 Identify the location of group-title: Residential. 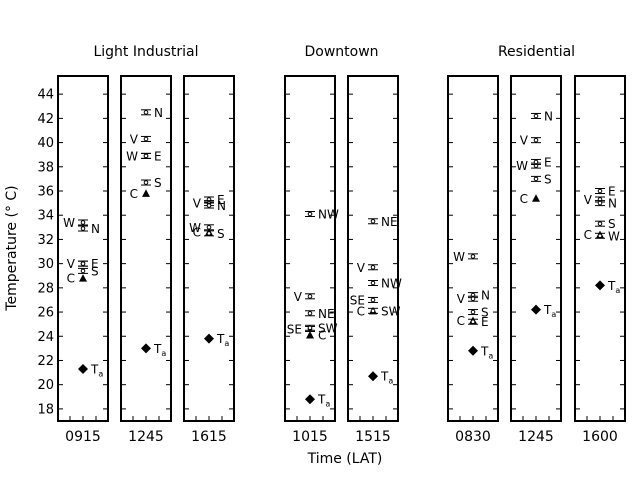
(536, 52).